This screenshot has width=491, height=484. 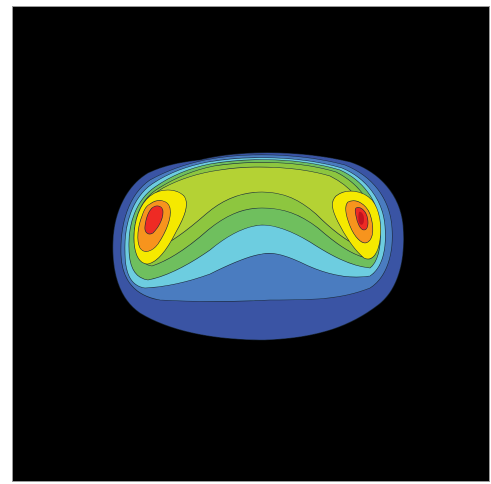 I want to click on hotspot-left-red, so click(x=154, y=220).